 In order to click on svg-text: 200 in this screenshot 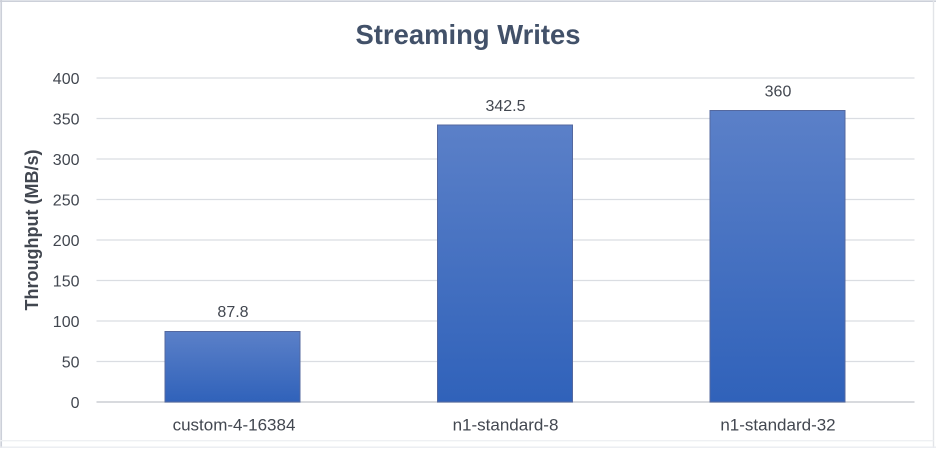, I will do `click(66, 241)`.